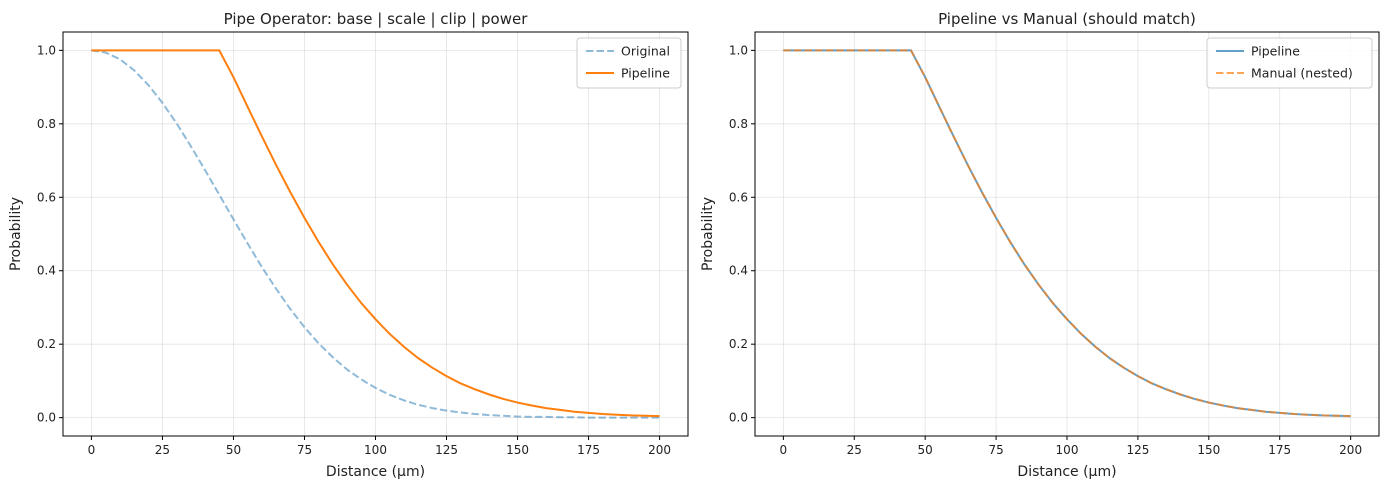 The width and height of the screenshot is (1389, 490). What do you see at coordinates (738, 50) in the screenshot?
I see `chart-1-y-tick-label: 1.0` at bounding box center [738, 50].